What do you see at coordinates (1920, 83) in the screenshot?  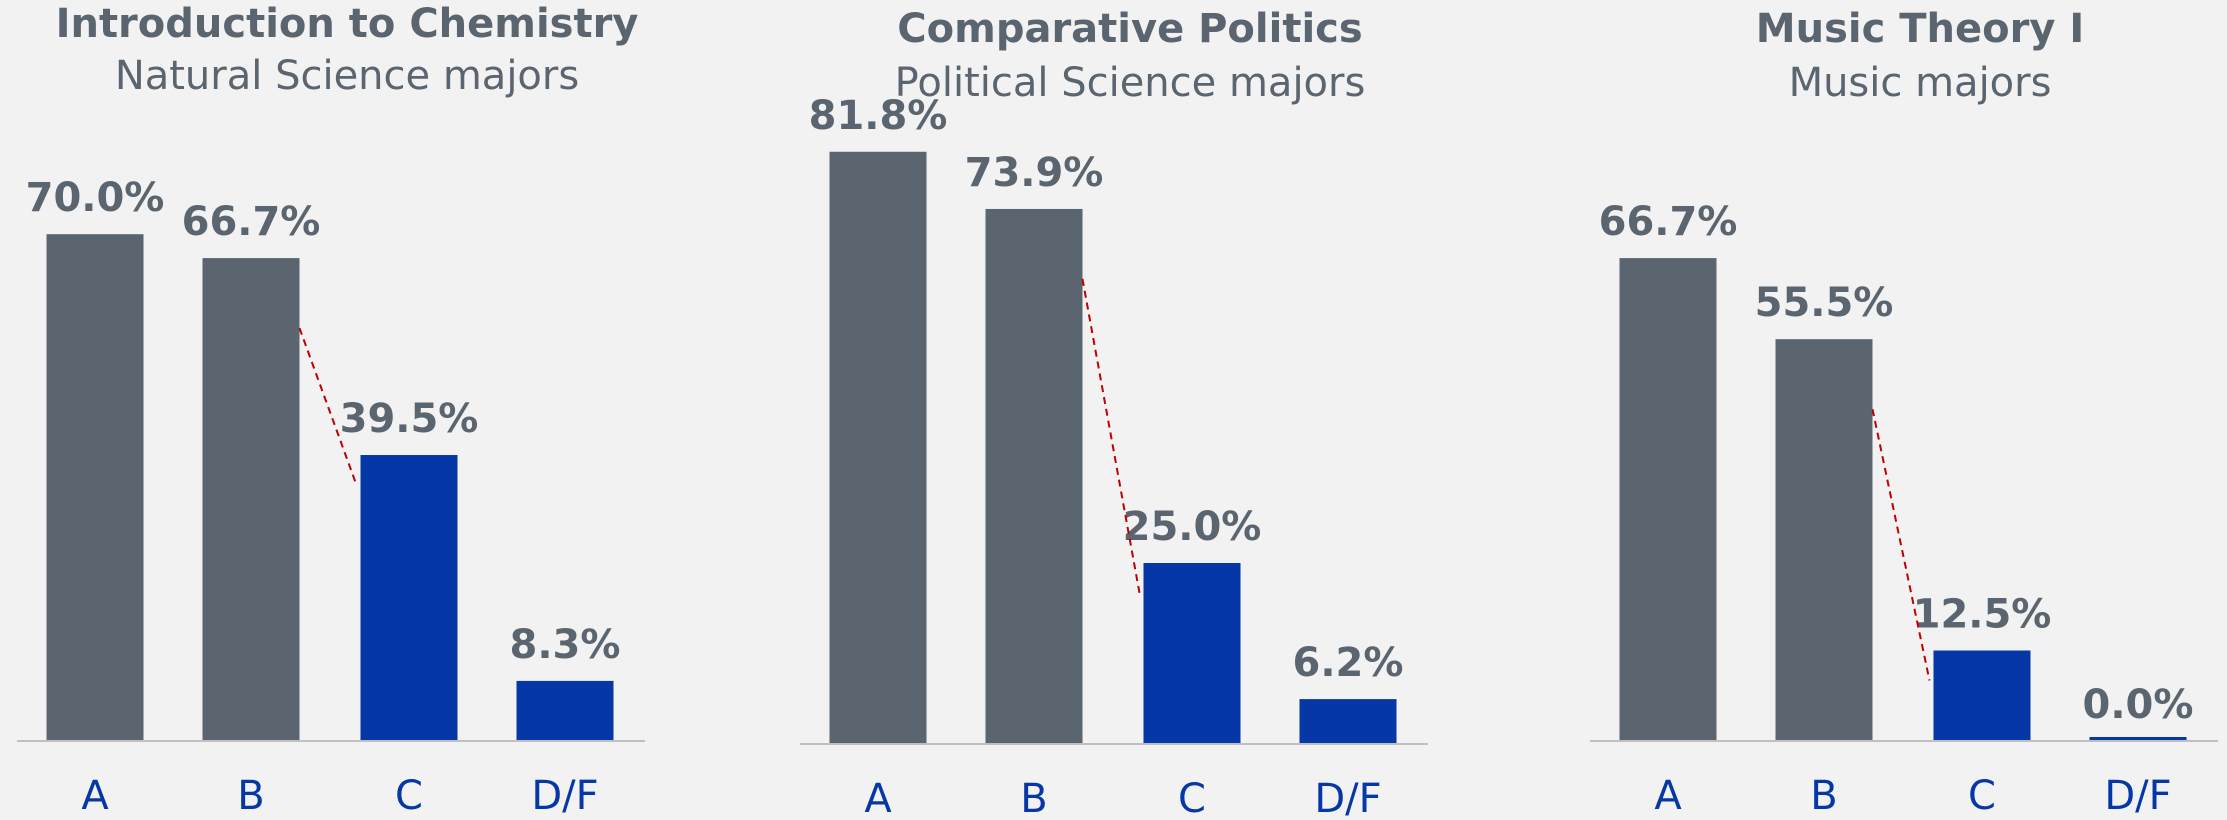 I see `chart-subtitle: Music majors` at bounding box center [1920, 83].